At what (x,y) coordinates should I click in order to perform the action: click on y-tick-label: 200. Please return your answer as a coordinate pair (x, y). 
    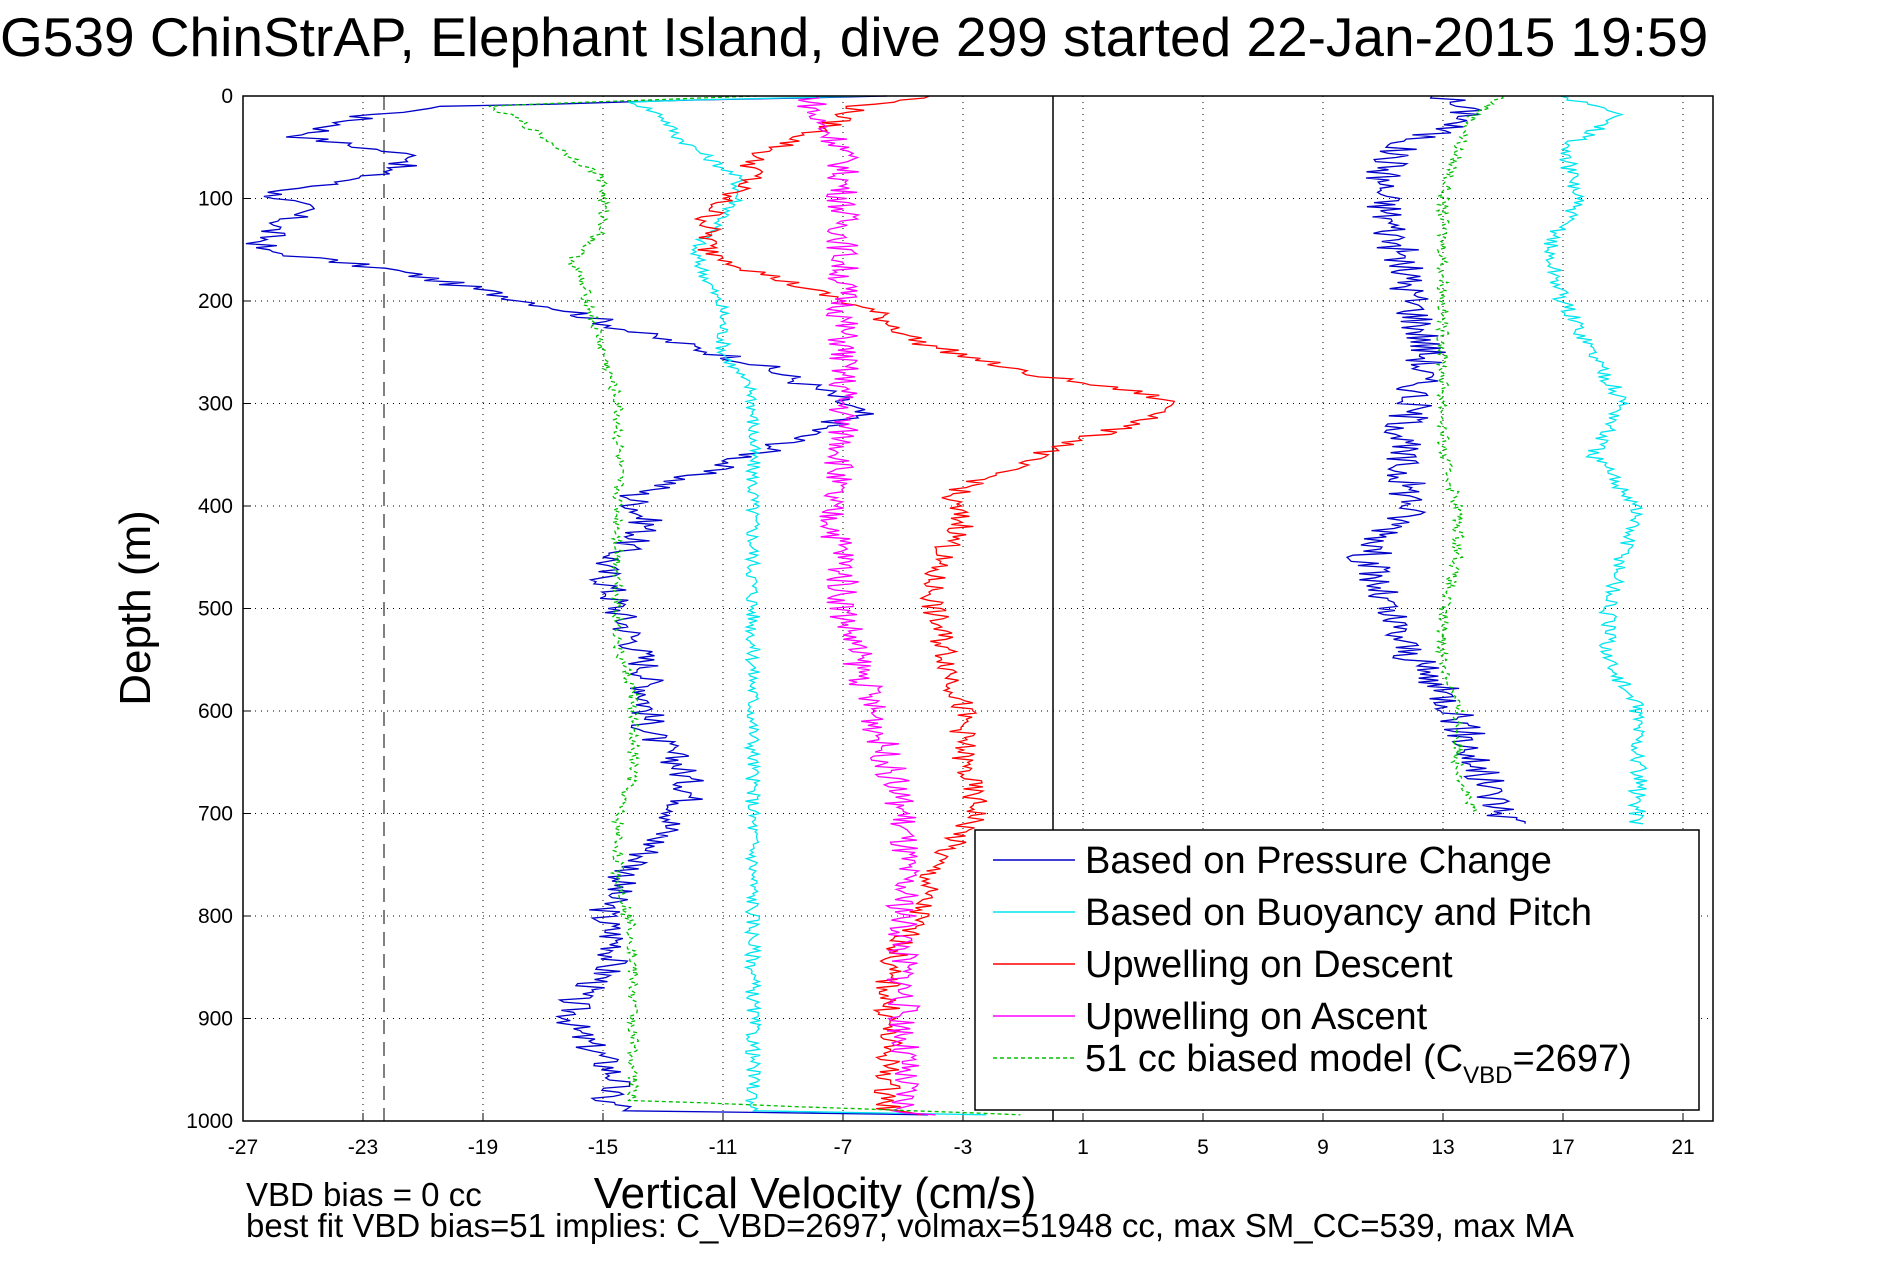
    Looking at the image, I should click on (215, 301).